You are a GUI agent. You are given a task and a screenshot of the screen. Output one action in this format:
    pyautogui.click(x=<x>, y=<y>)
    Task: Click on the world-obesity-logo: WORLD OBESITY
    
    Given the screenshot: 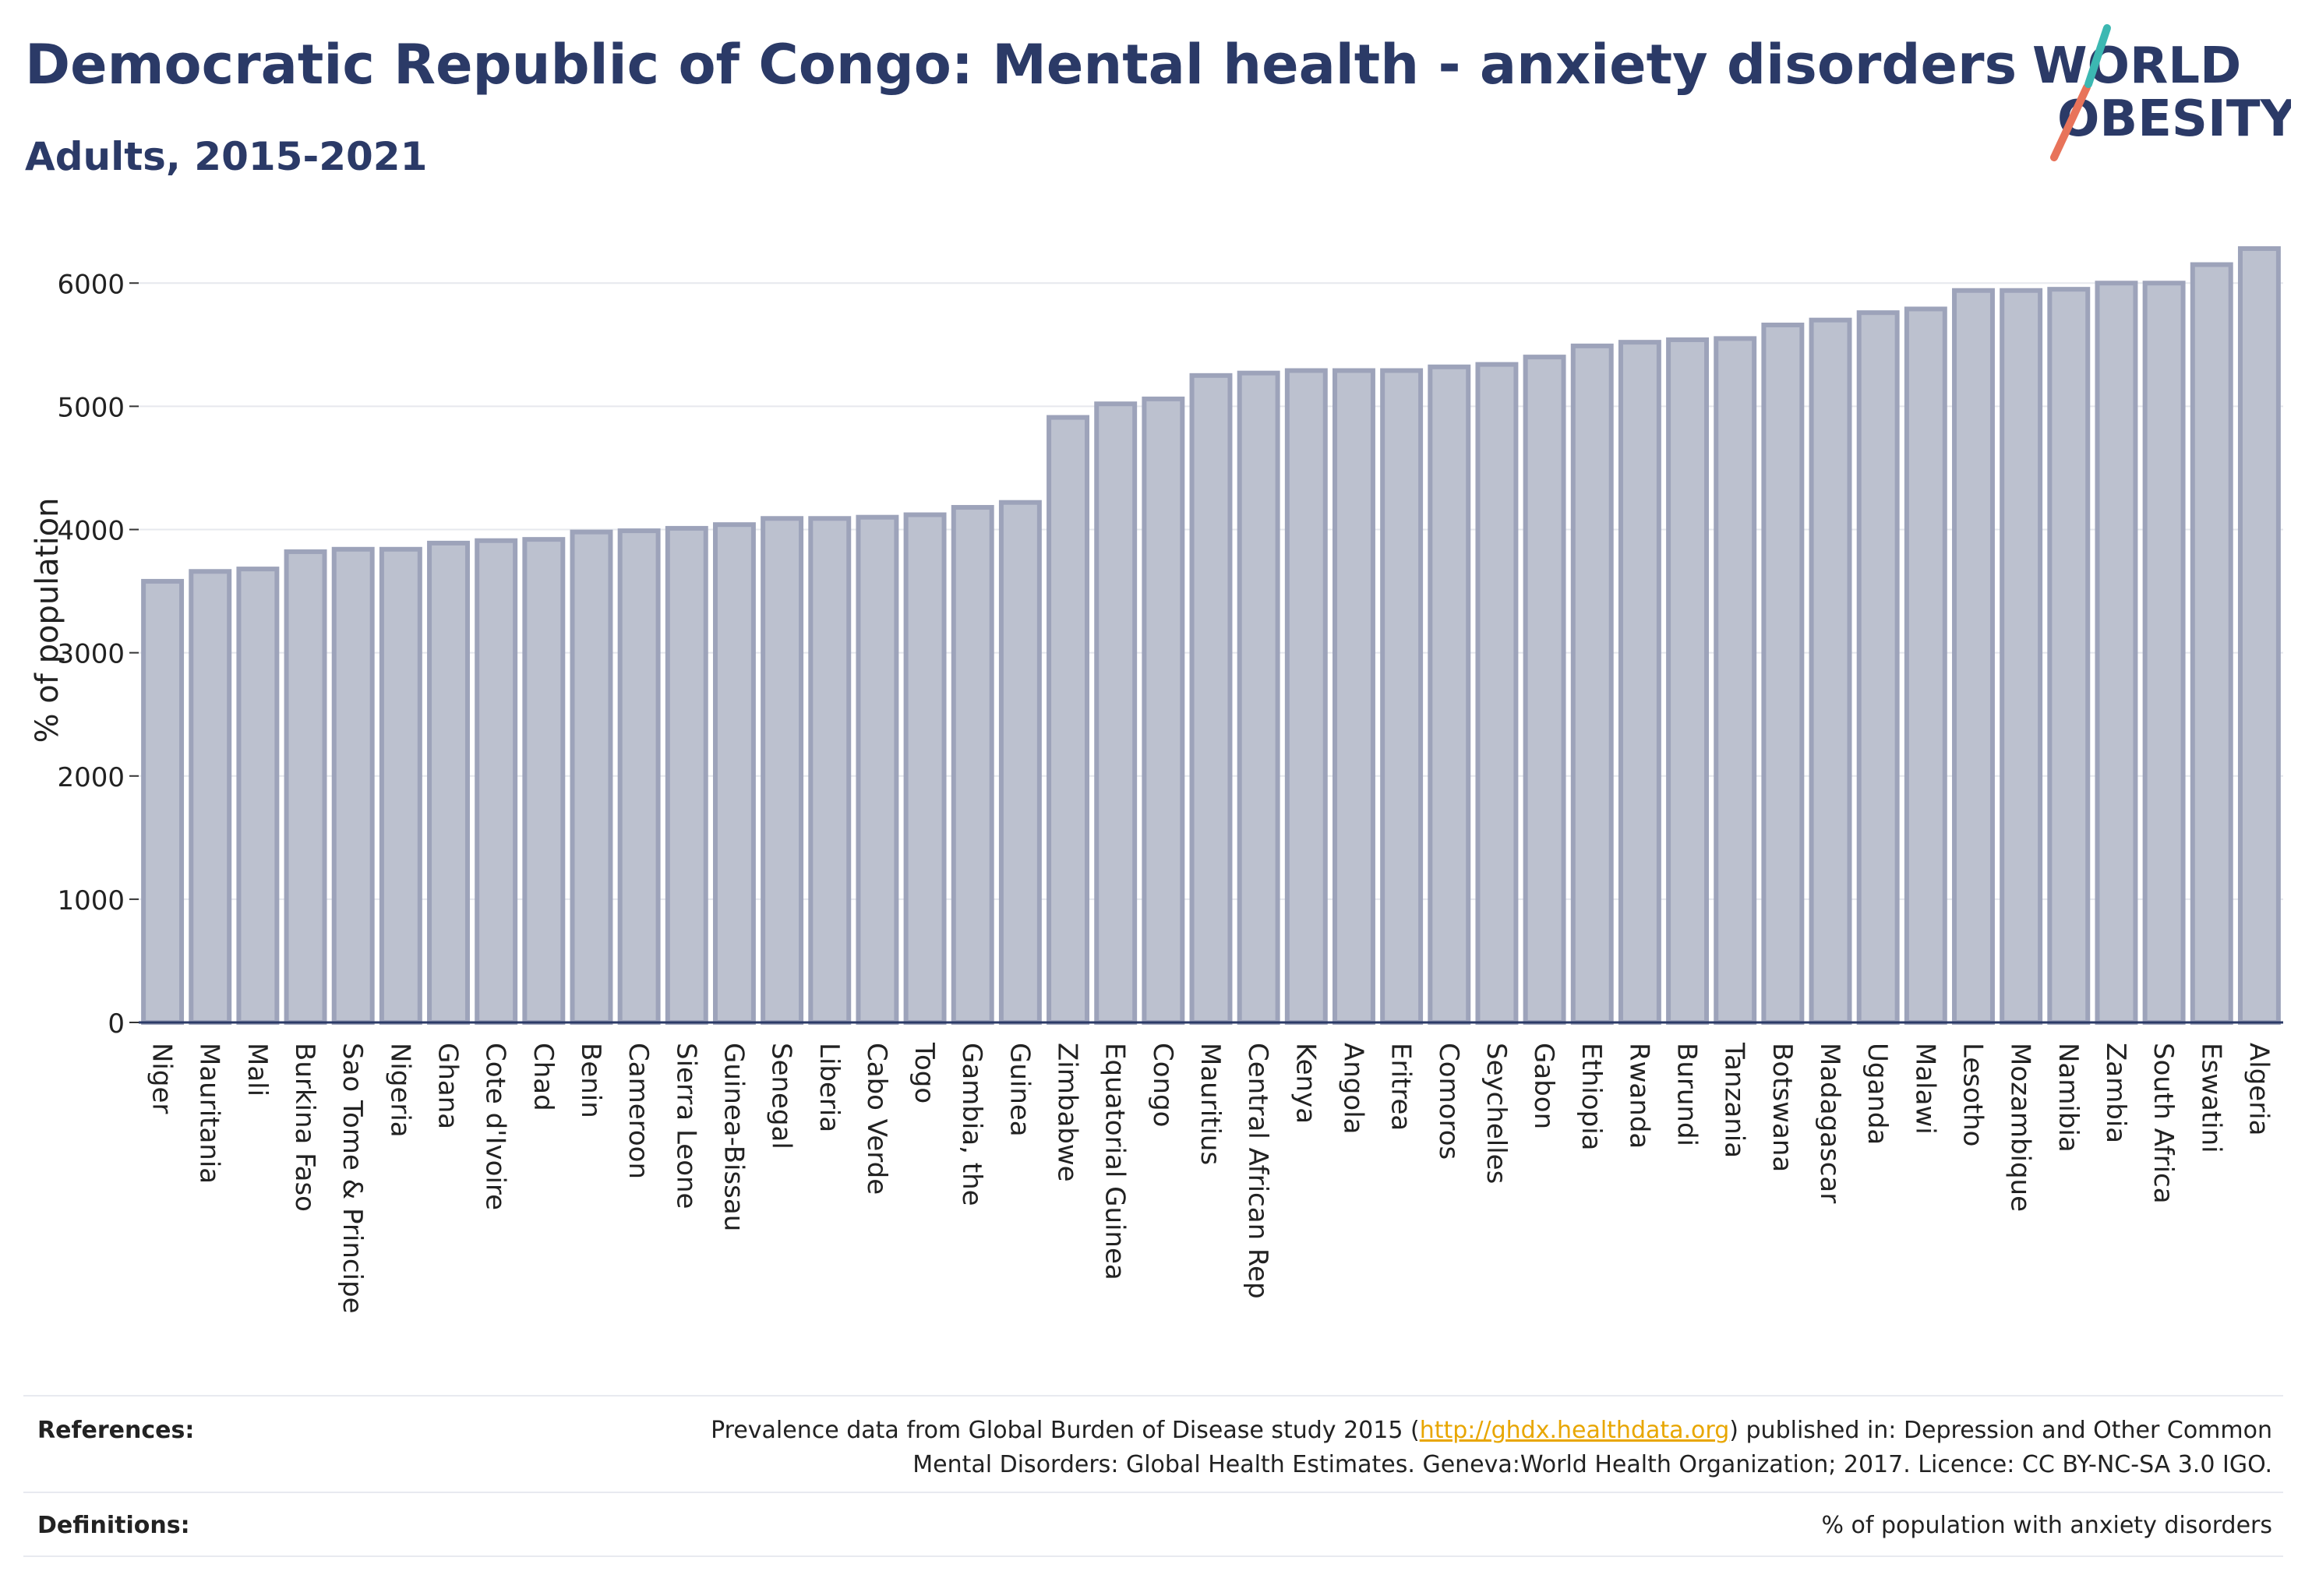 What is the action you would take?
    pyautogui.click(x=2161, y=92)
    